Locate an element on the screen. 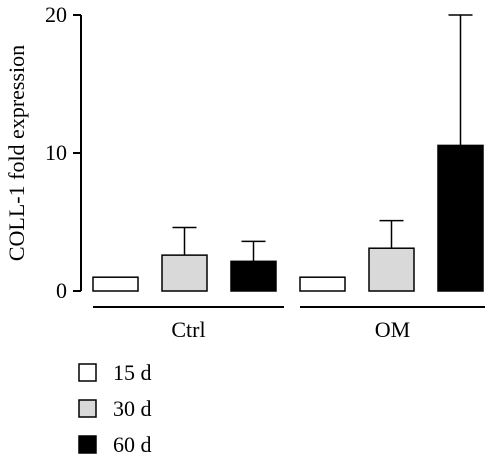 The height and width of the screenshot is (455, 500). legend-label: 30 d is located at coordinates (132, 408).